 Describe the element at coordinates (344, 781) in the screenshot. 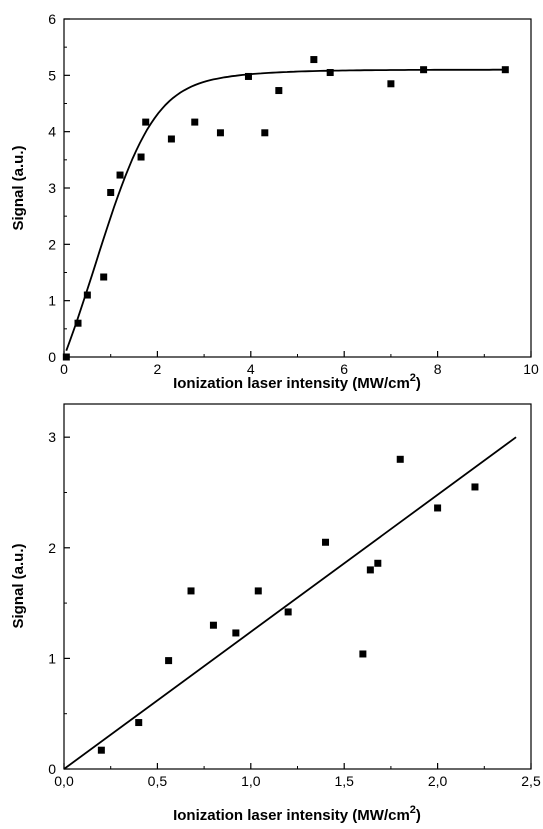

I see `x-tick-label: 1,5` at that location.